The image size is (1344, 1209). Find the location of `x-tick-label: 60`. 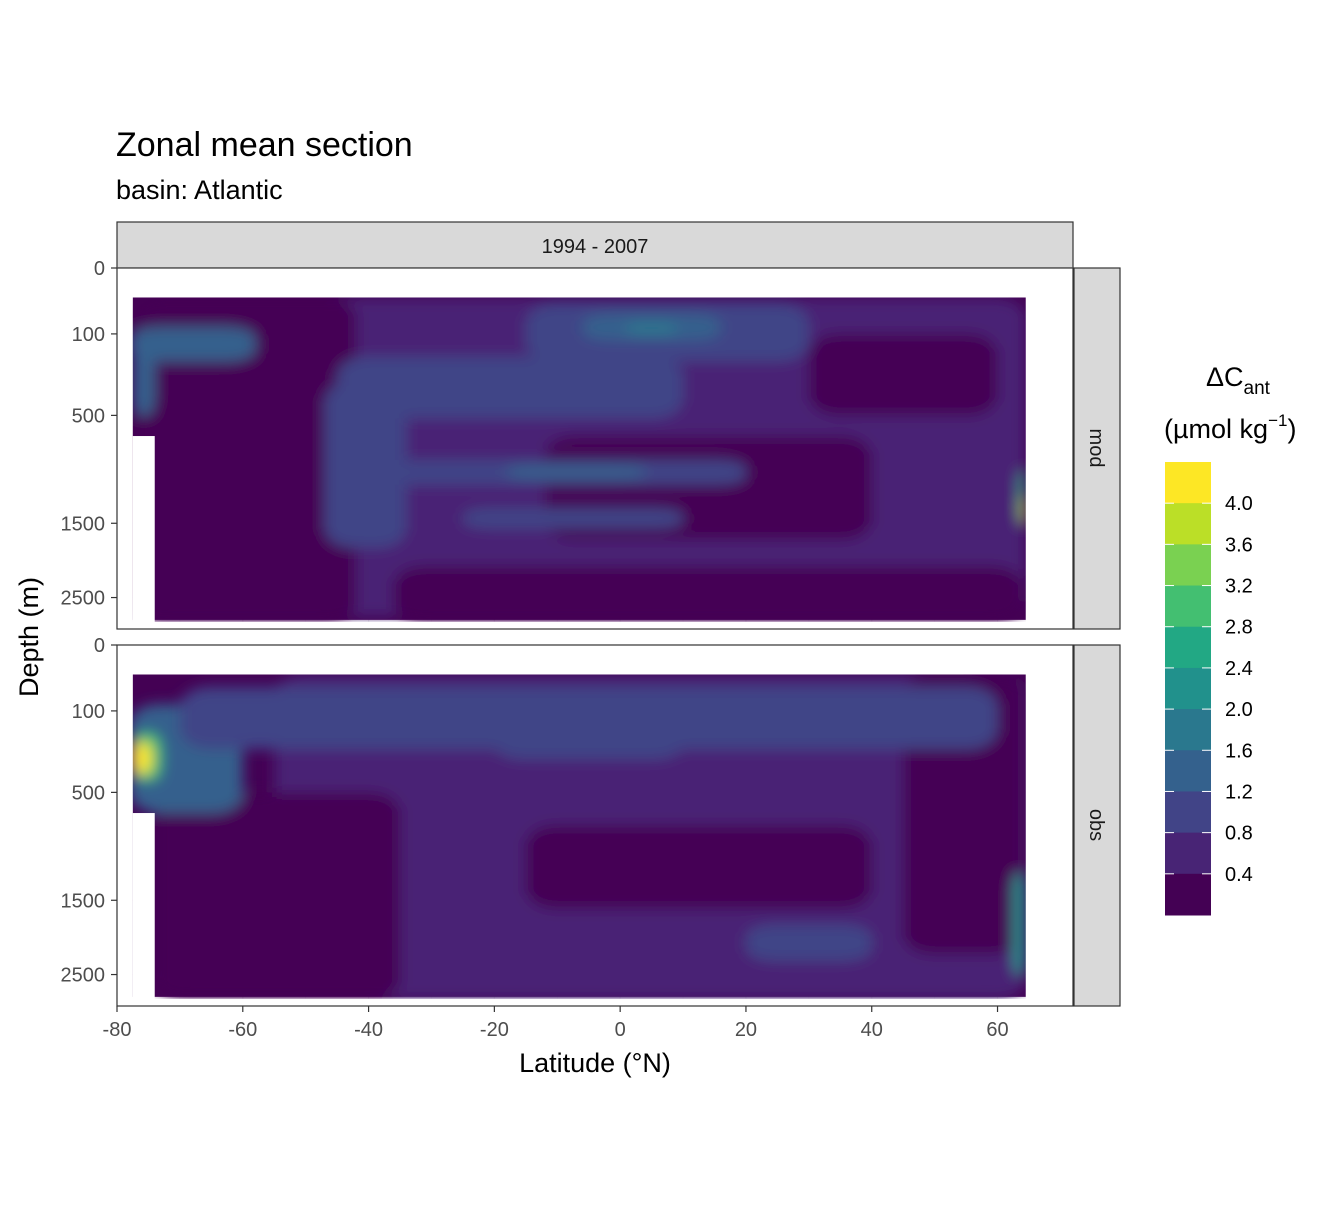

x-tick-label: 60 is located at coordinates (997, 1030).